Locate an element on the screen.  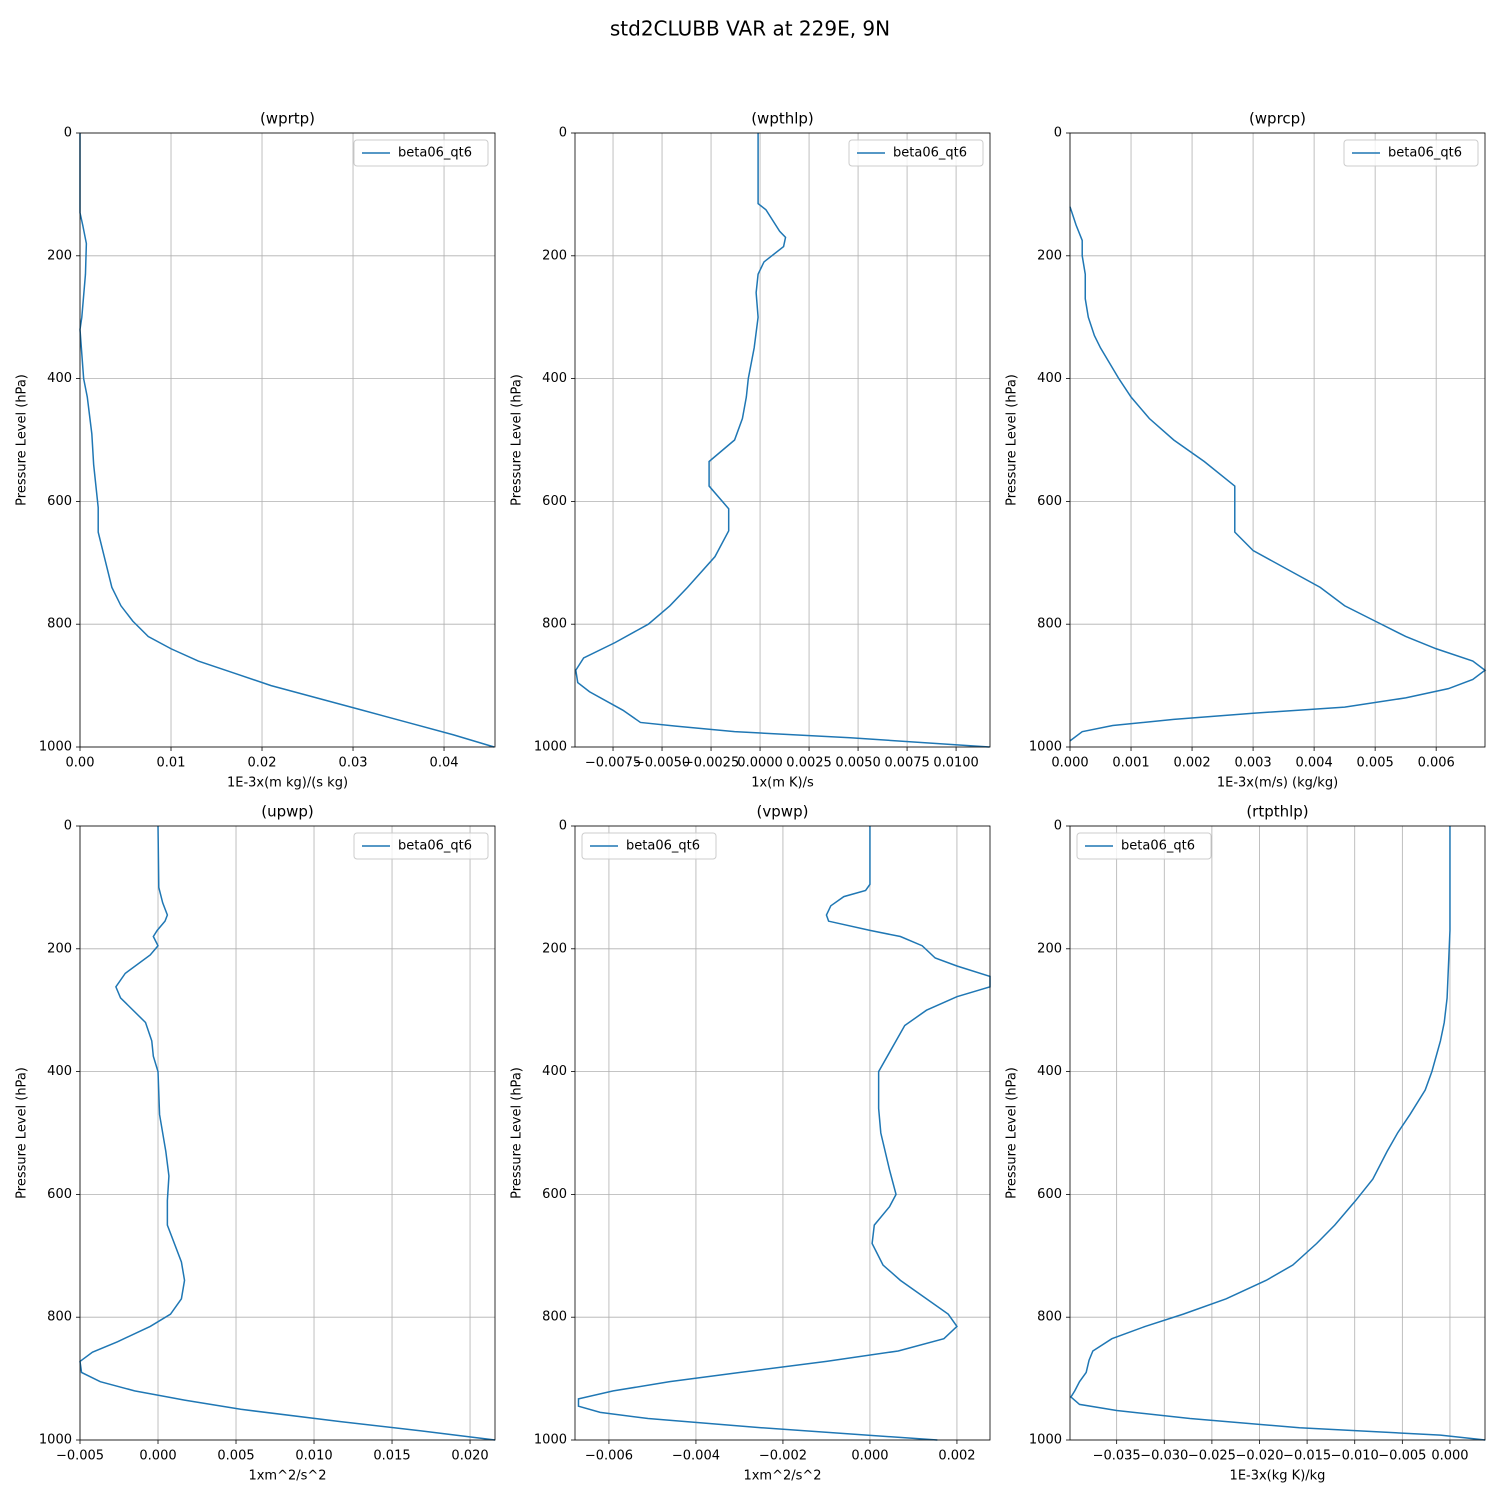
x-axis-label: 1E-3x(kg K)/kg is located at coordinates (1278, 1476).